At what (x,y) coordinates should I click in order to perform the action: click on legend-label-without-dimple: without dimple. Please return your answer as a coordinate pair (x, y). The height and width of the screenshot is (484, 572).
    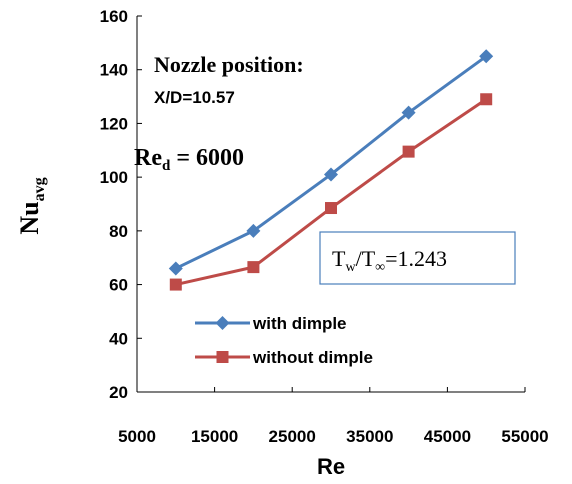
    Looking at the image, I should click on (312, 357).